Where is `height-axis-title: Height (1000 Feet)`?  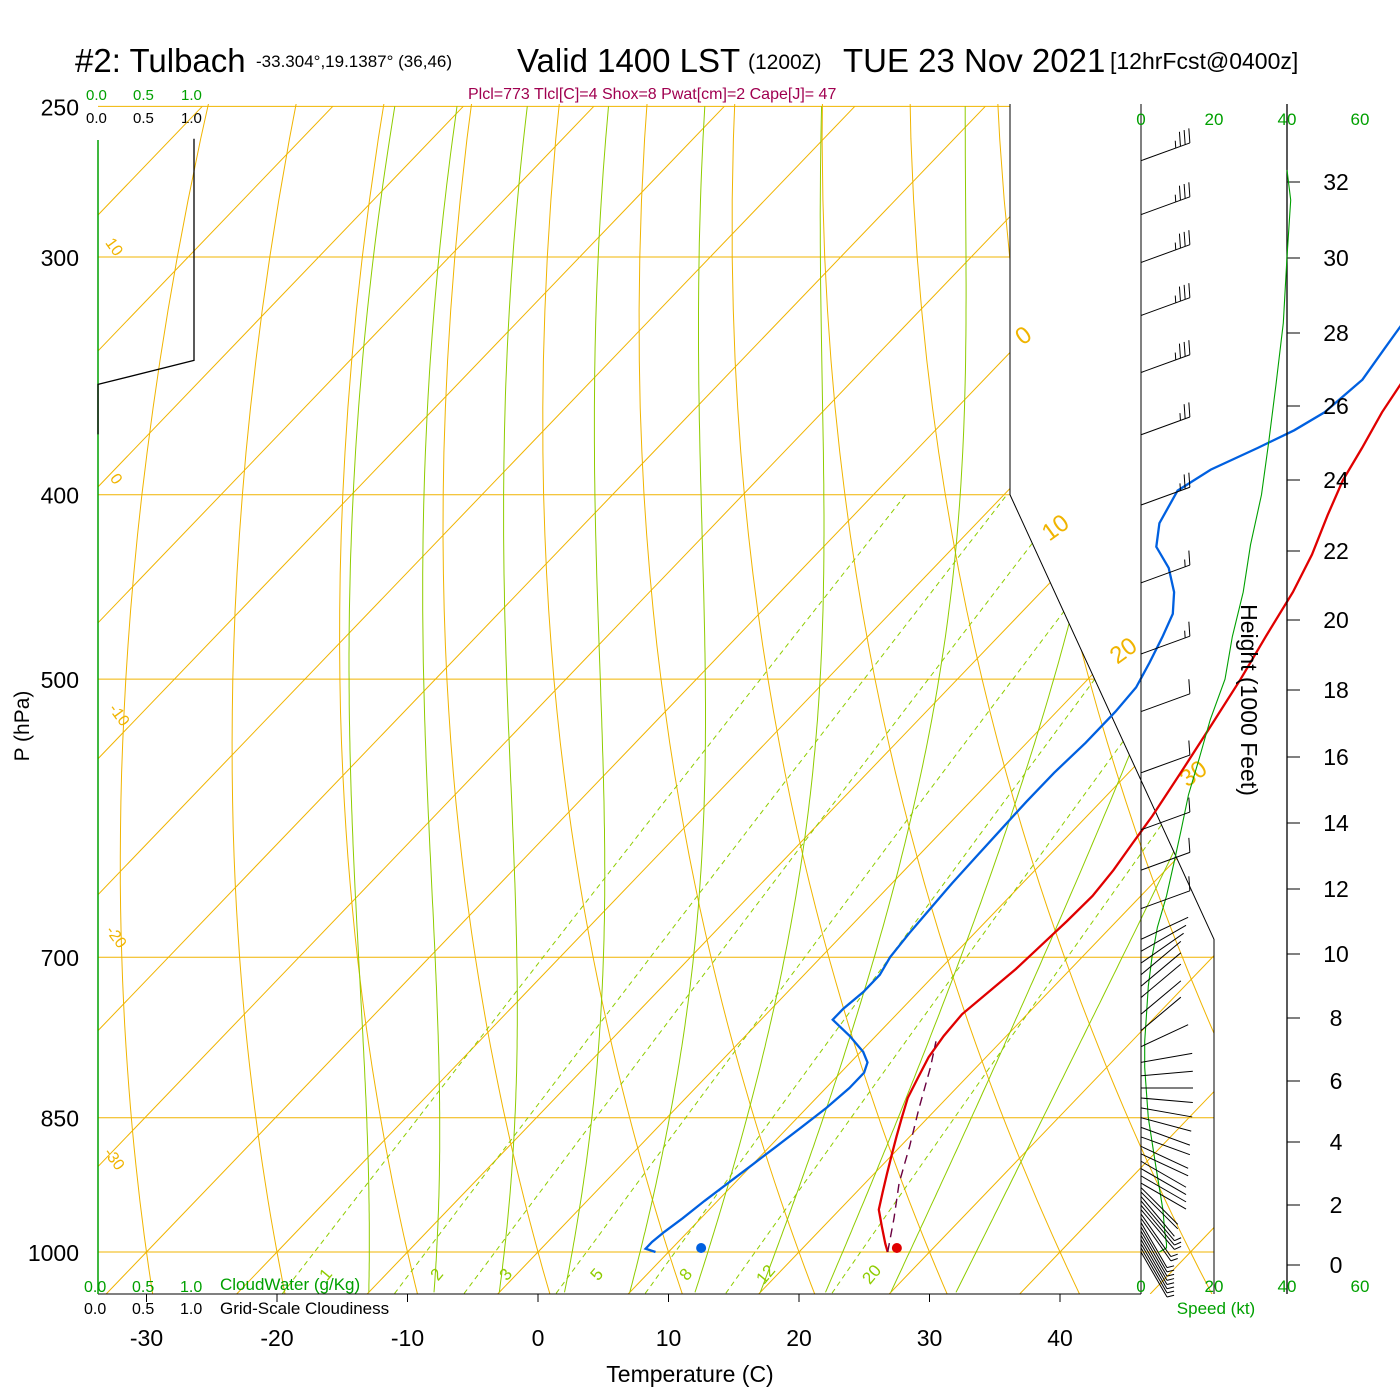 height-axis-title: Height (1000 Feet) is located at coordinates (1249, 700).